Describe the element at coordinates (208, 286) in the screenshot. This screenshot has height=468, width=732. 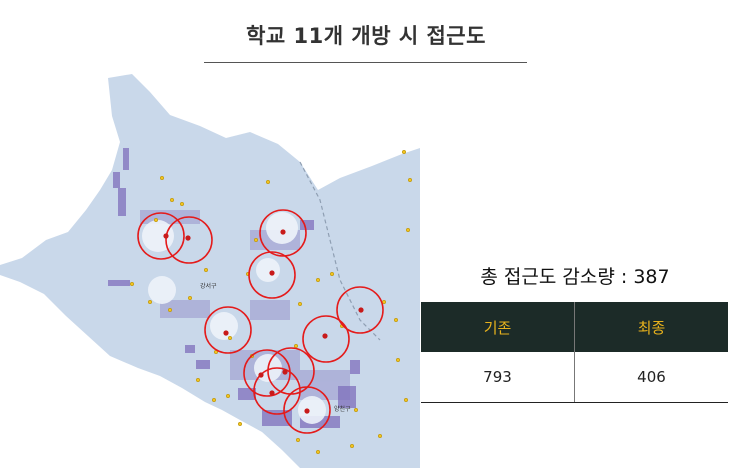
I see `district-label-gangseo: 강서구` at that location.